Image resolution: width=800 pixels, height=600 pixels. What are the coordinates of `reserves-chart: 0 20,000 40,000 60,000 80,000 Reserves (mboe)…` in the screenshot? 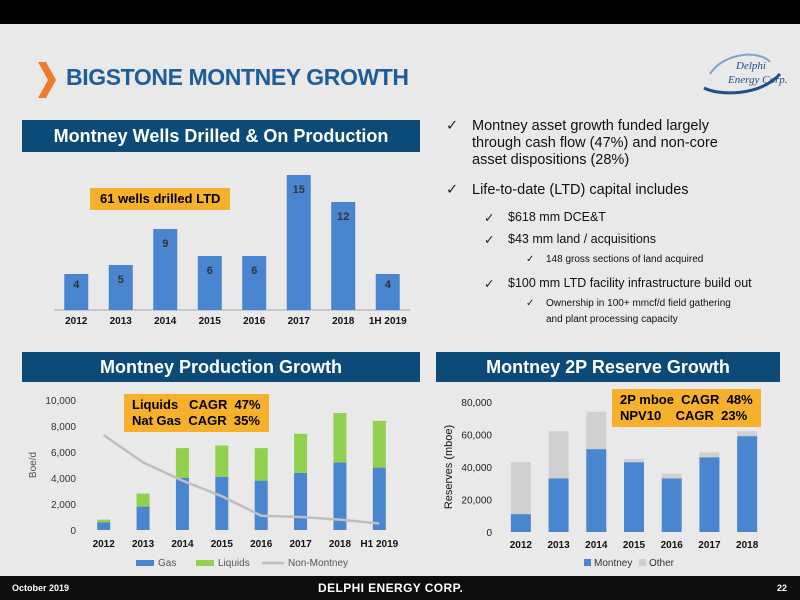 It's located at (601, 483).